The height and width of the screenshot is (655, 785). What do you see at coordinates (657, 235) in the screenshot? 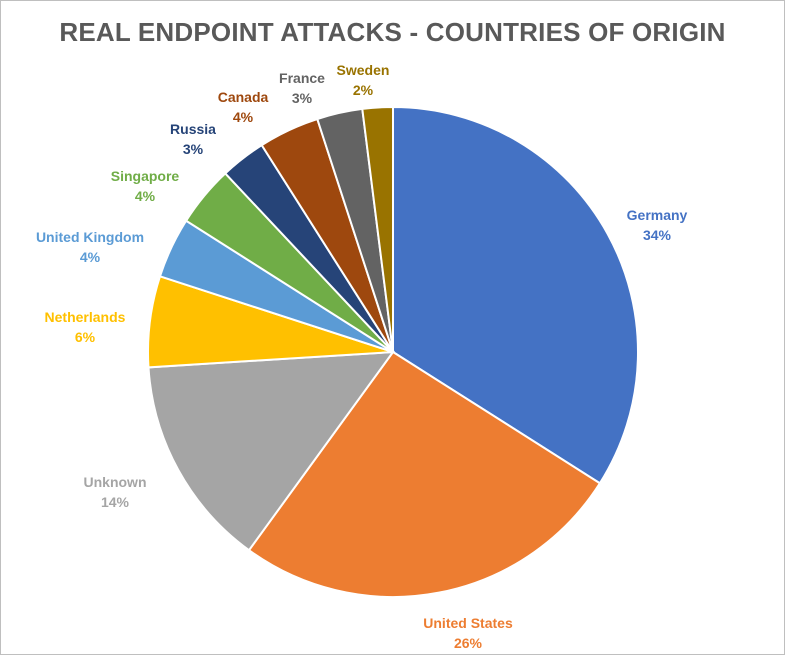
I see `data-label-value: 34%` at bounding box center [657, 235].